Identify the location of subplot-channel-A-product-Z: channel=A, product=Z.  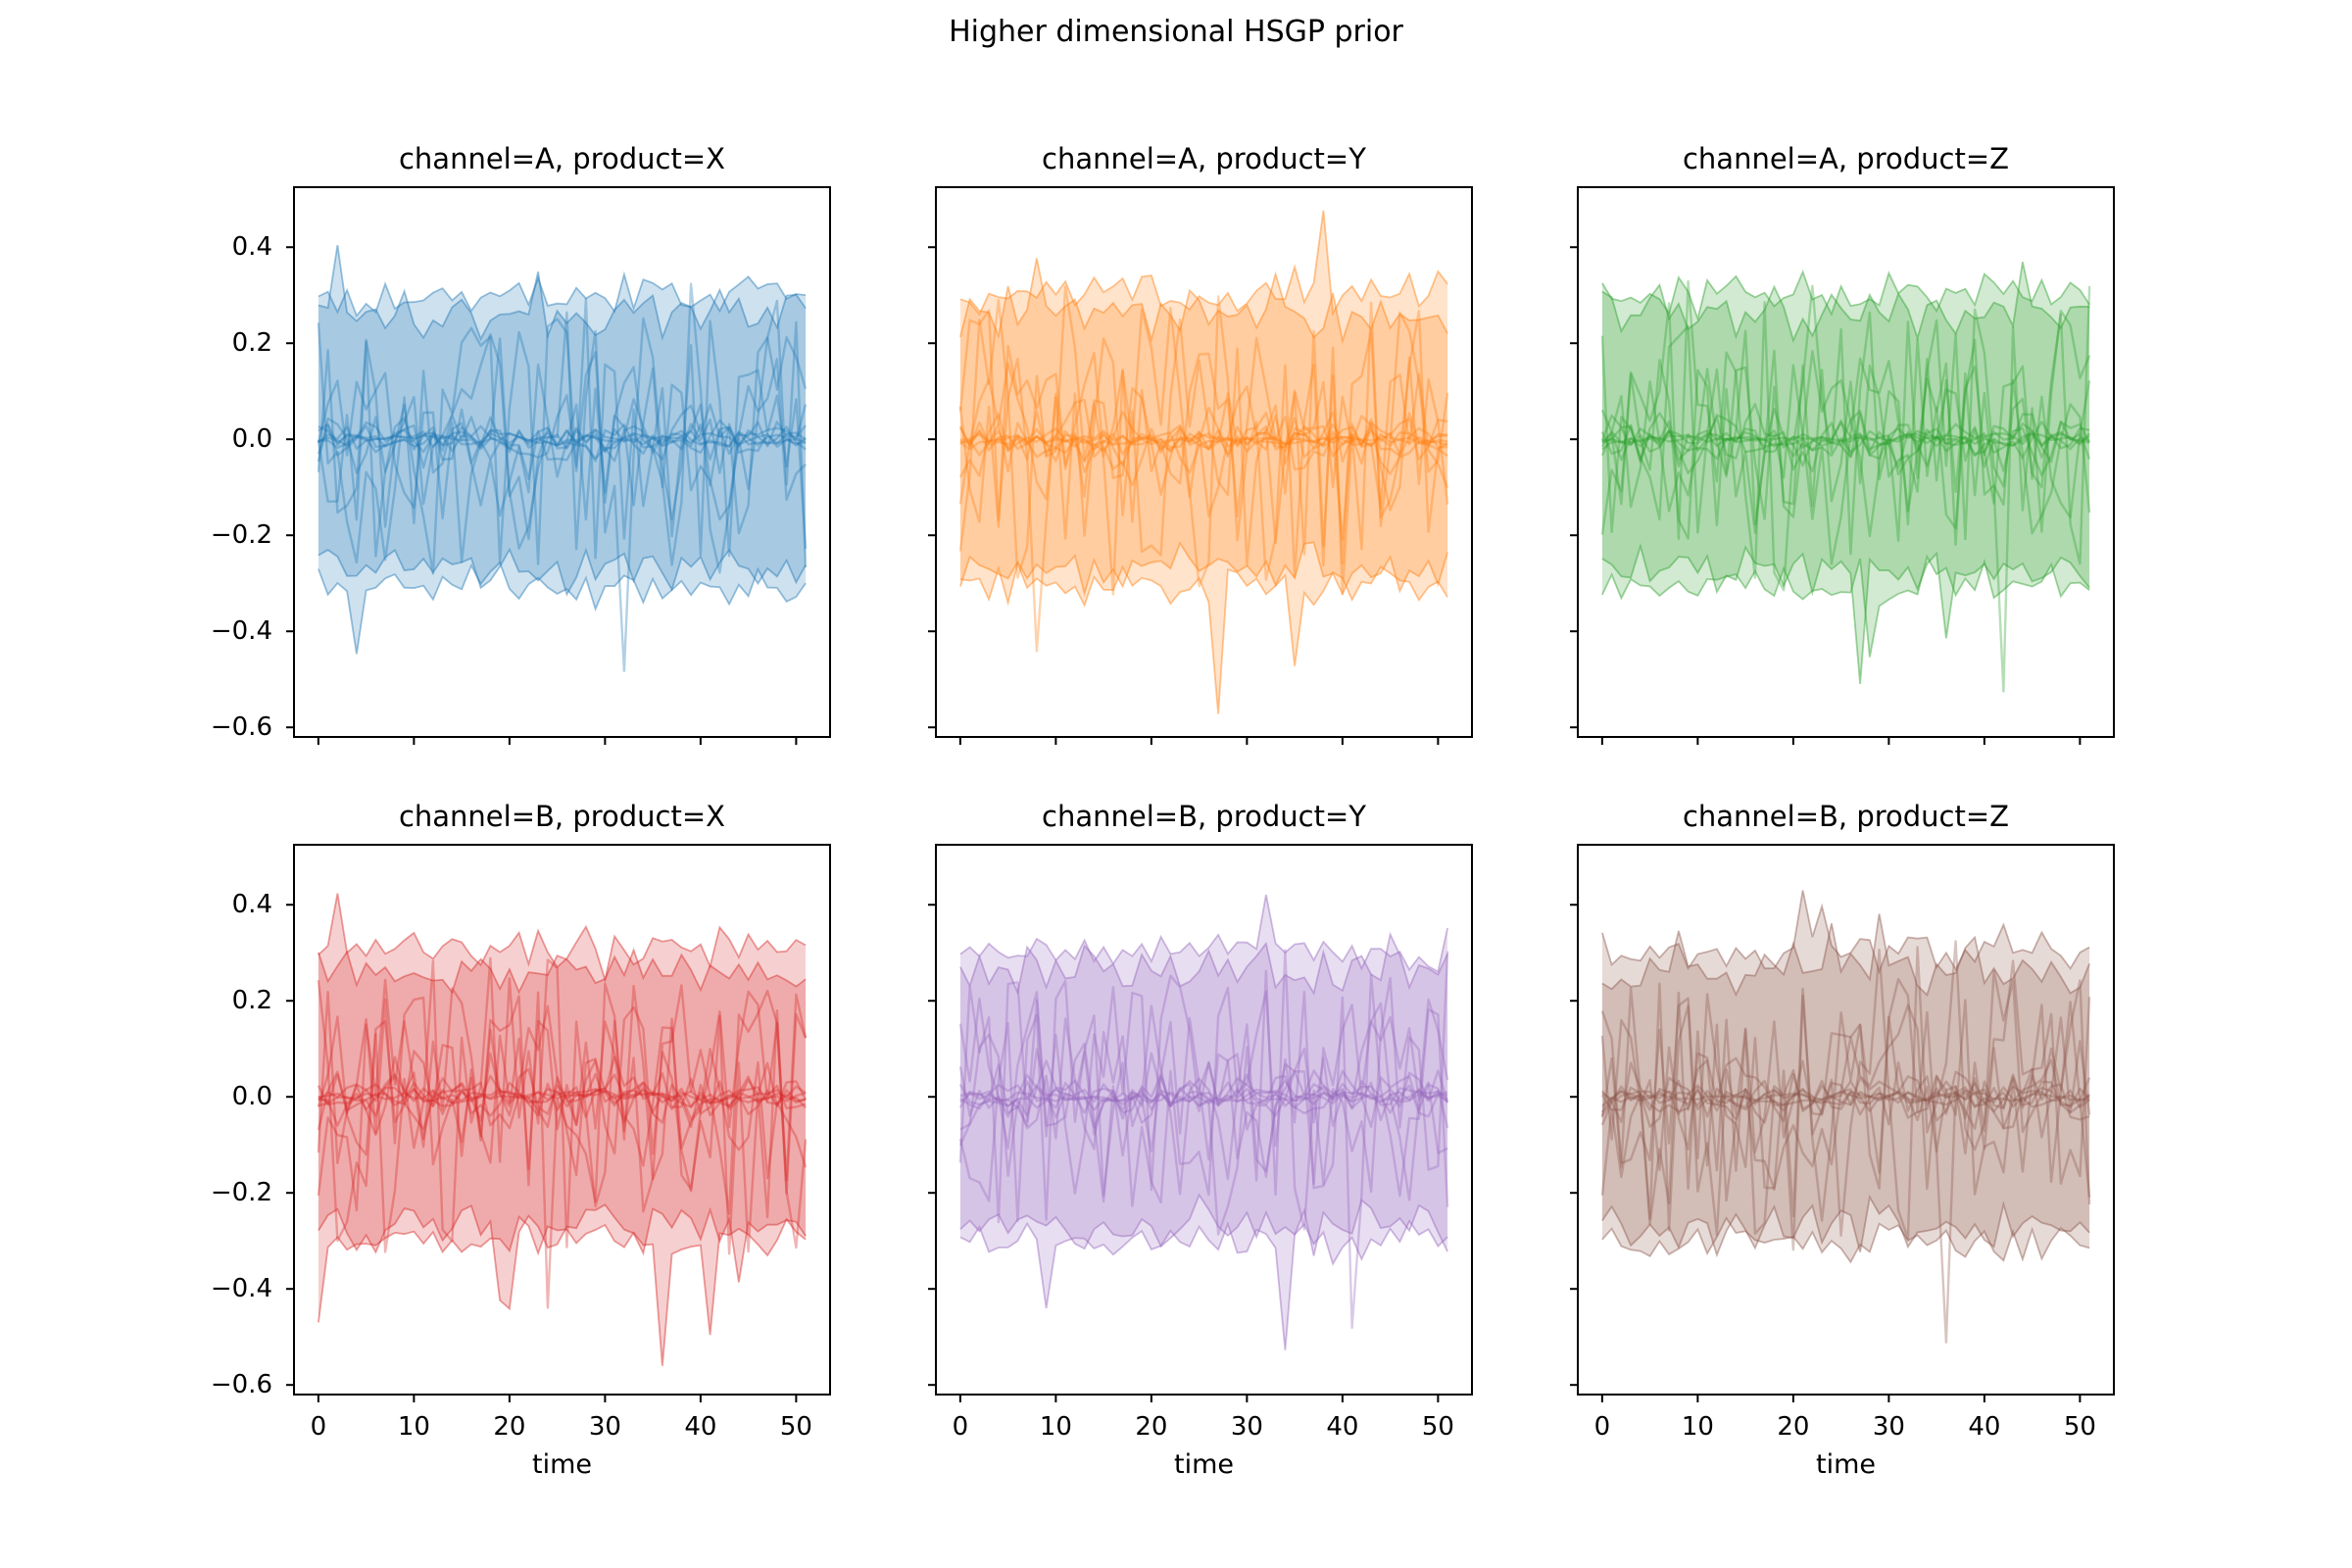
(1811, 481).